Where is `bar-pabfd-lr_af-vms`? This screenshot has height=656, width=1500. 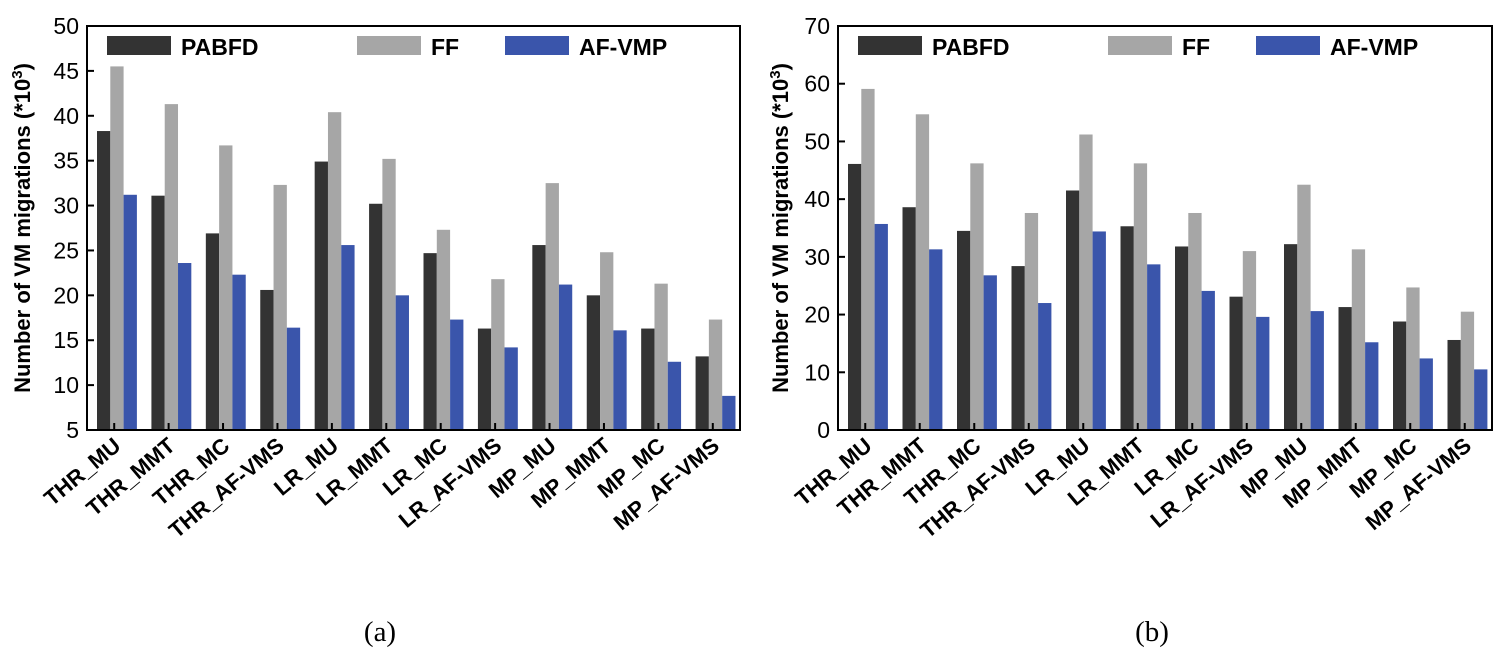 bar-pabfd-lr_af-vms is located at coordinates (1236, 363).